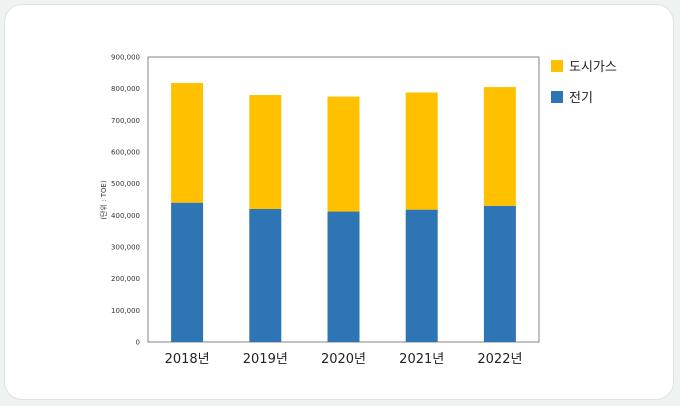 This screenshot has height=406, width=680. What do you see at coordinates (125, 58) in the screenshot?
I see `y-tick-label: 900,000` at bounding box center [125, 58].